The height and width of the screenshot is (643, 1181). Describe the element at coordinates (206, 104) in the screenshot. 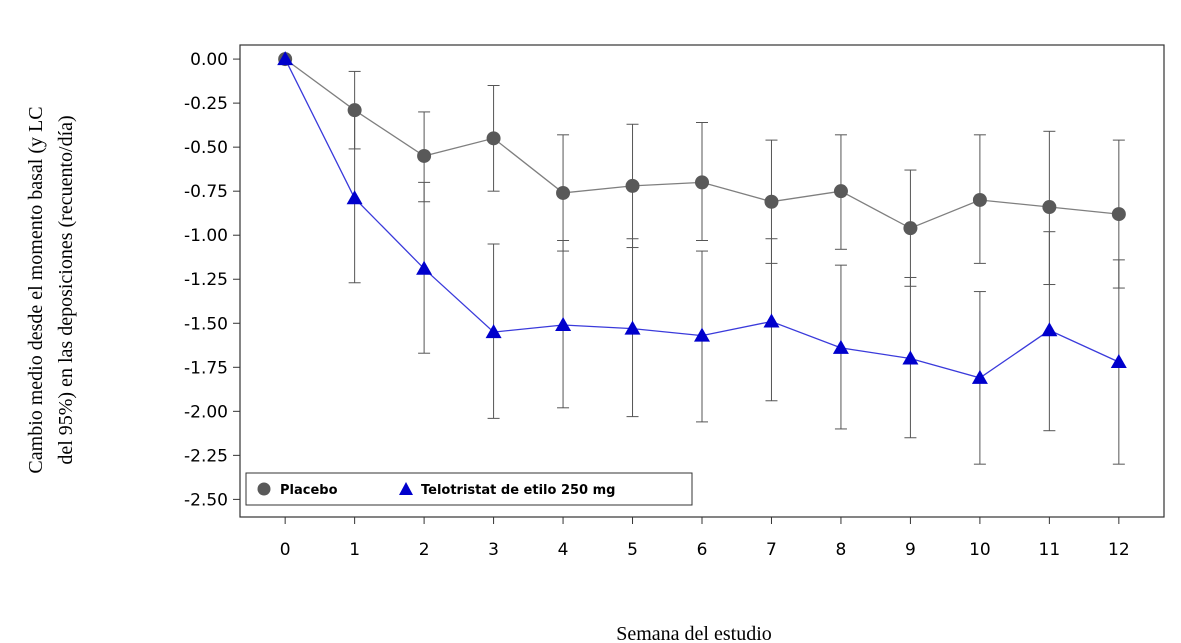

I see `y-tick-label-1: -0.25` at that location.